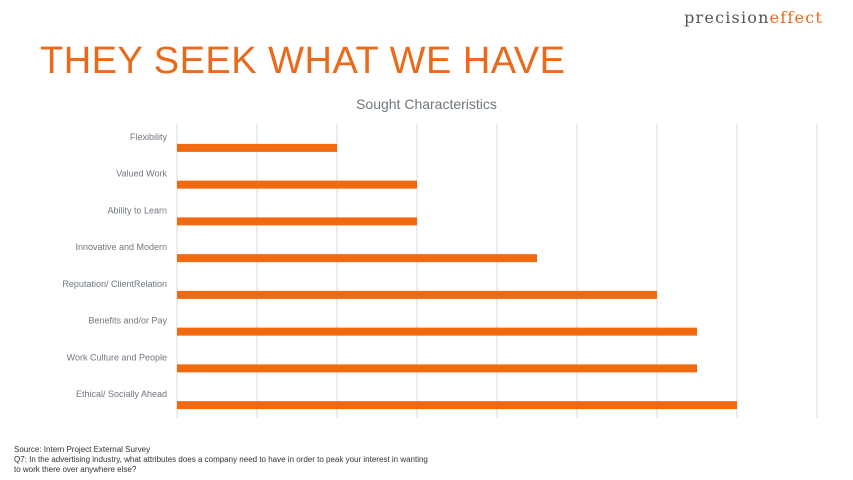 The image size is (853, 480). What do you see at coordinates (114, 284) in the screenshot?
I see `category-label: Reputation/ ClientRelation` at bounding box center [114, 284].